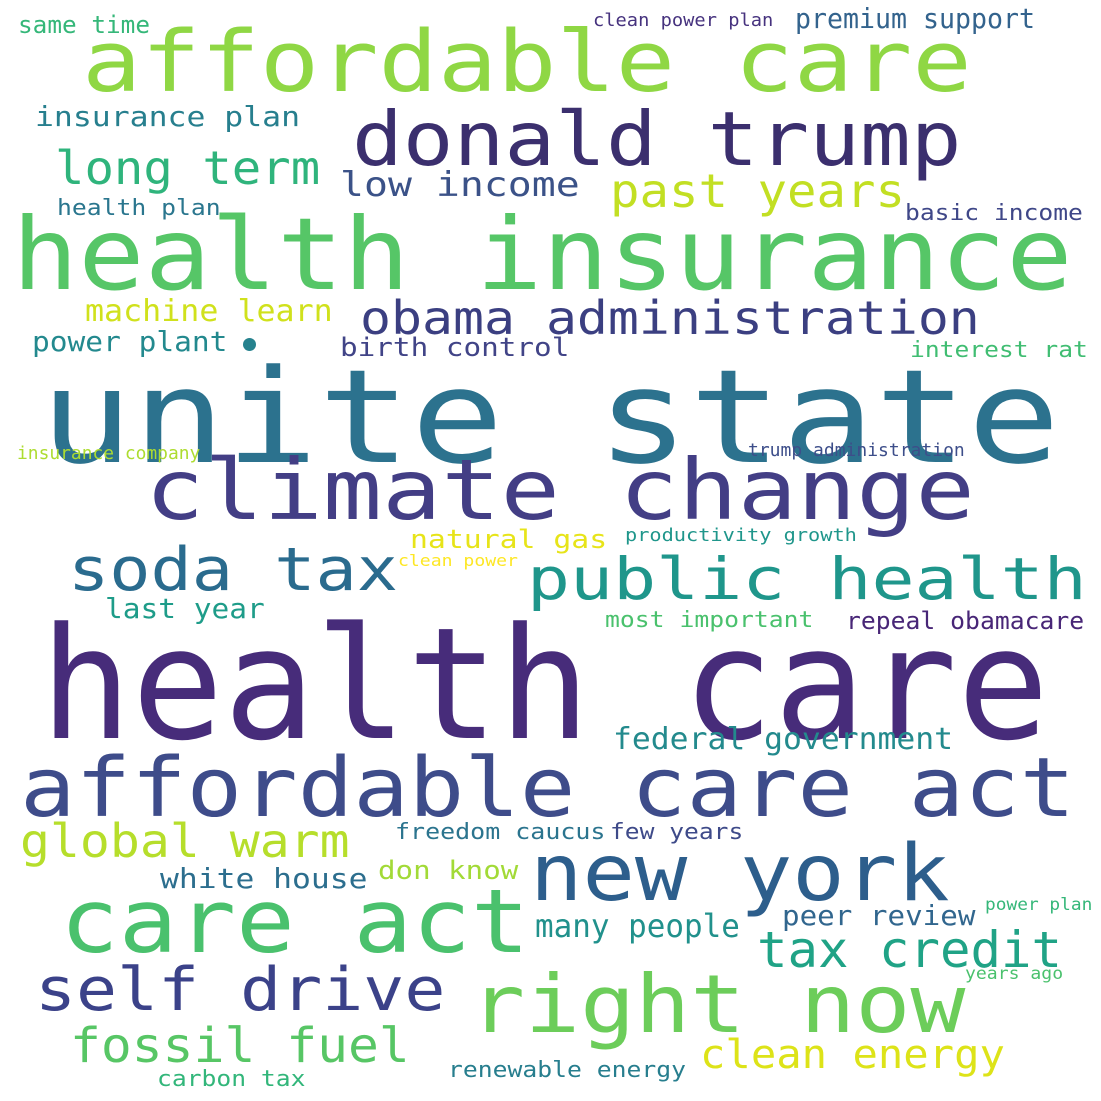  What do you see at coordinates (233, 570) in the screenshot?
I see `cloud-word: soda tax` at bounding box center [233, 570].